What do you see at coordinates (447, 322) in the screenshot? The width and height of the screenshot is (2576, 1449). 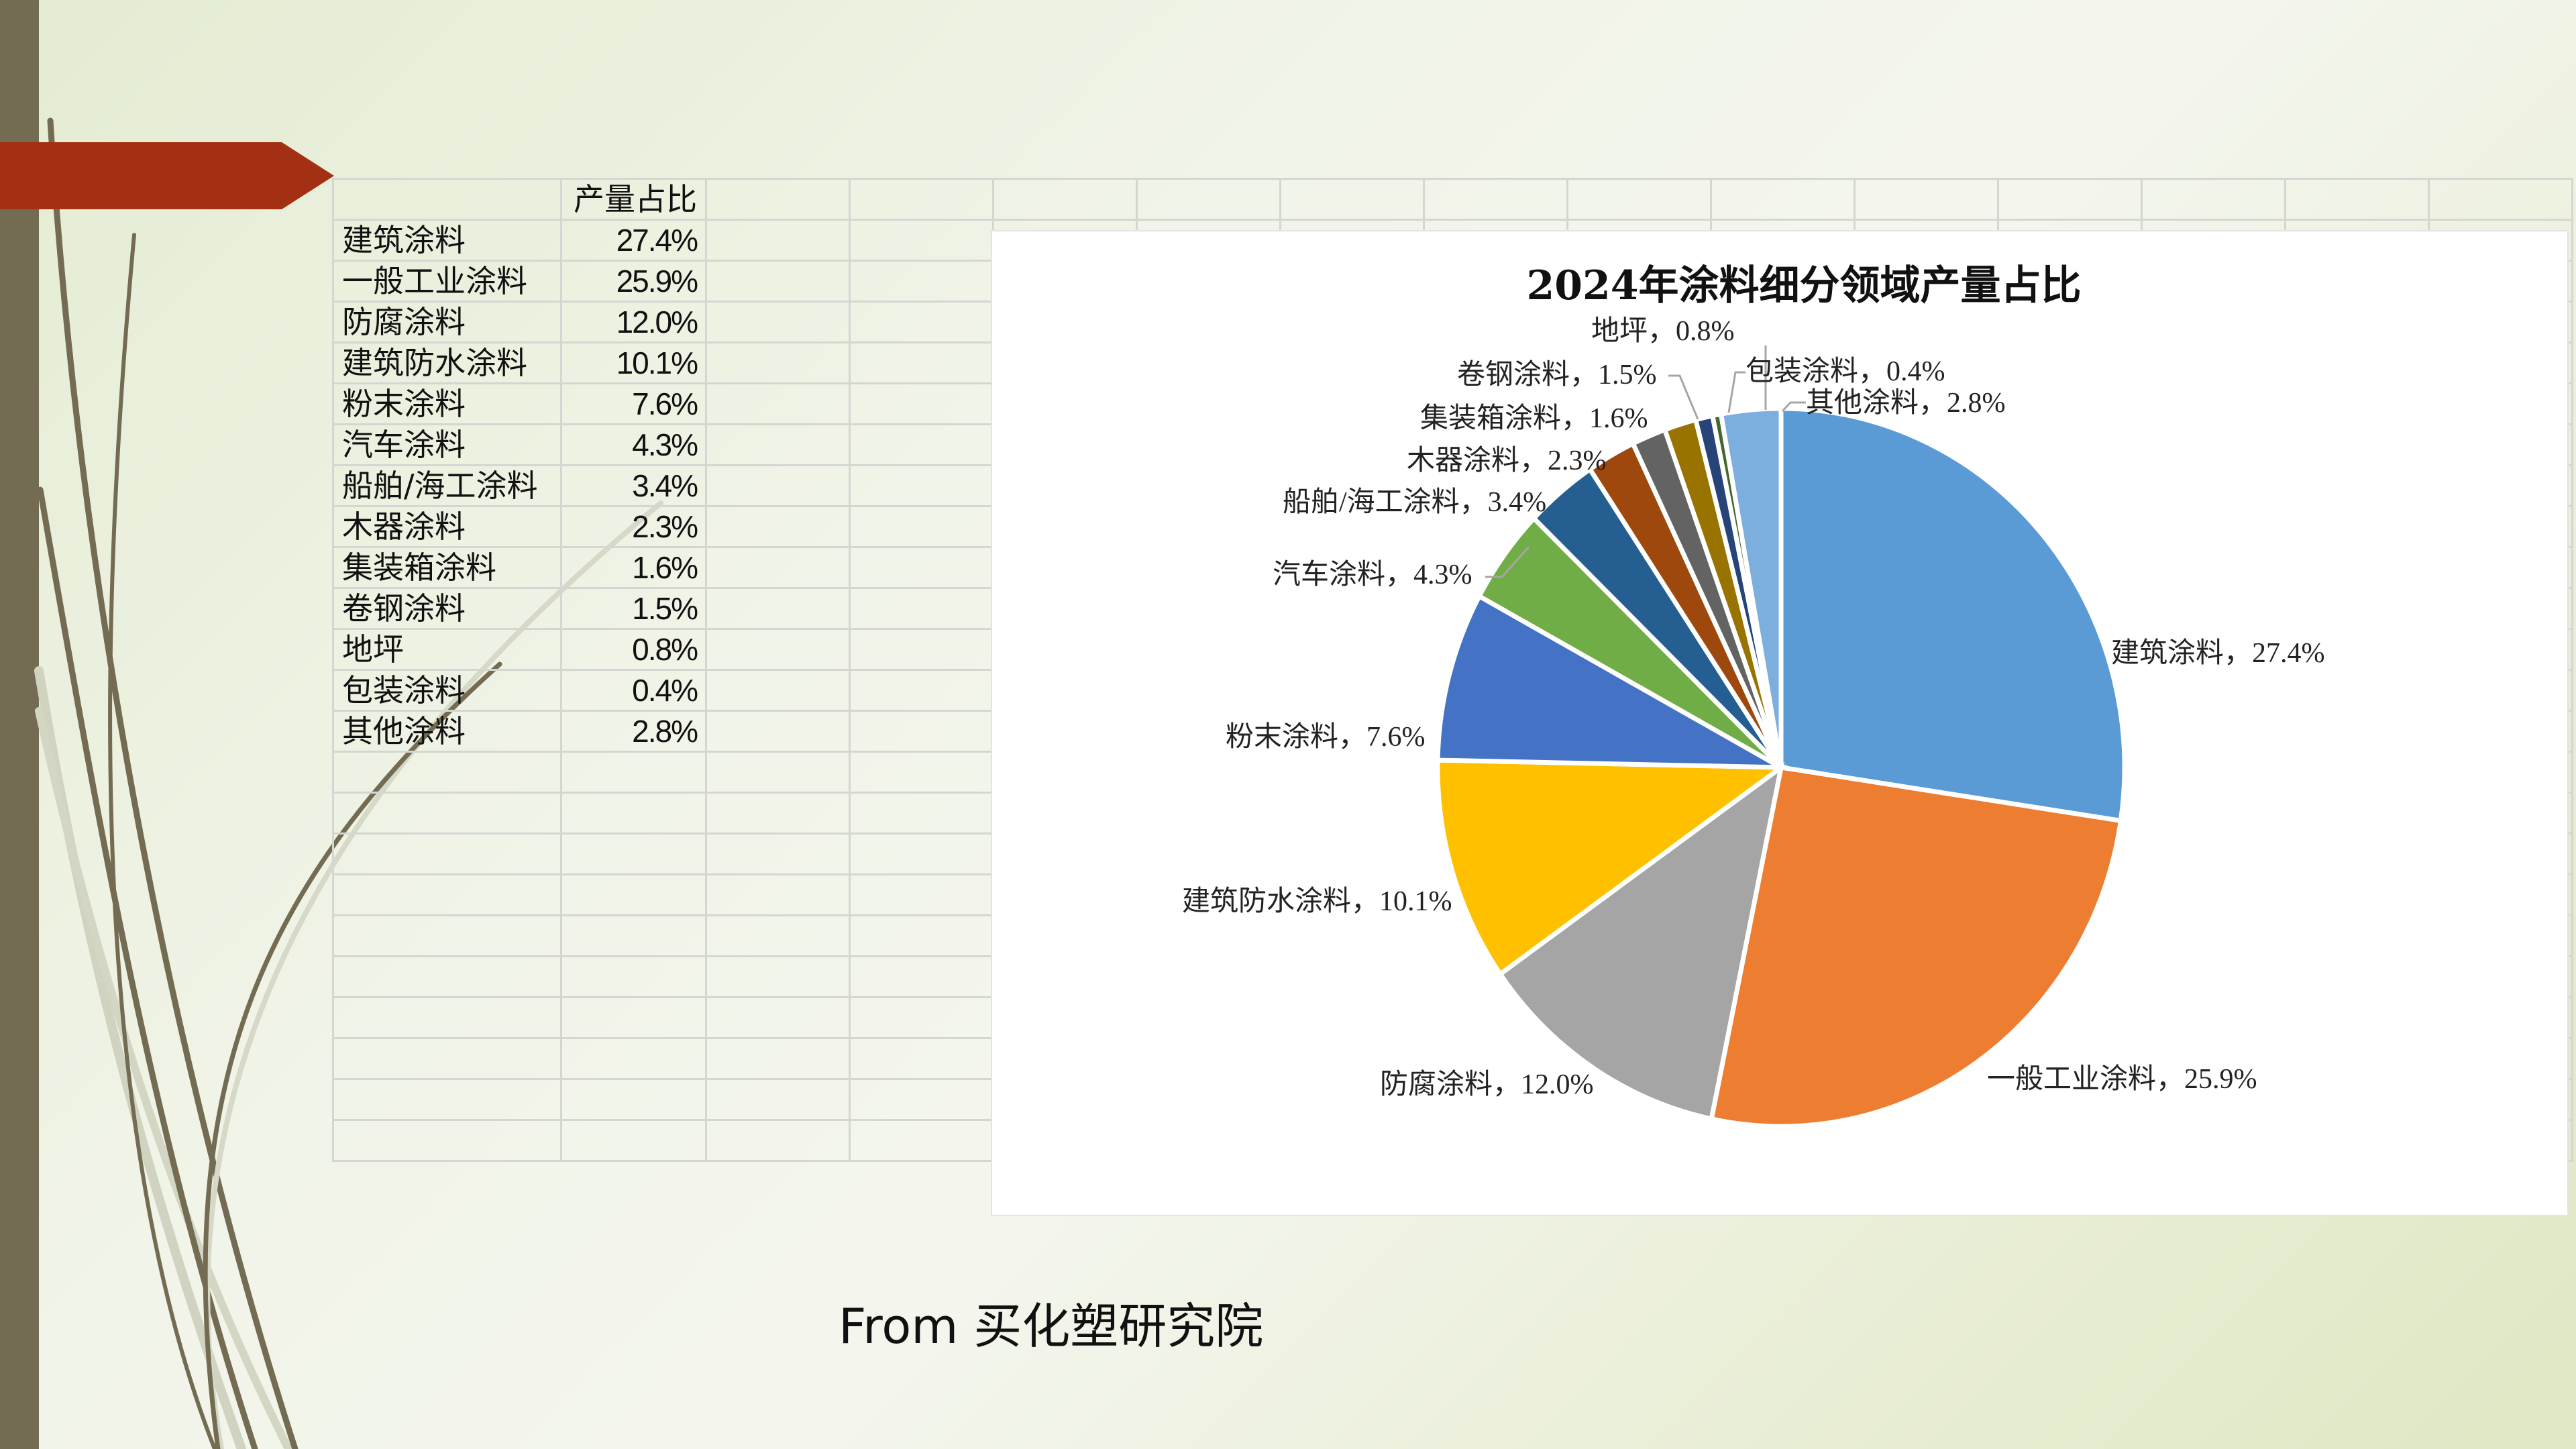 I see `category-cell: 防腐涂料` at bounding box center [447, 322].